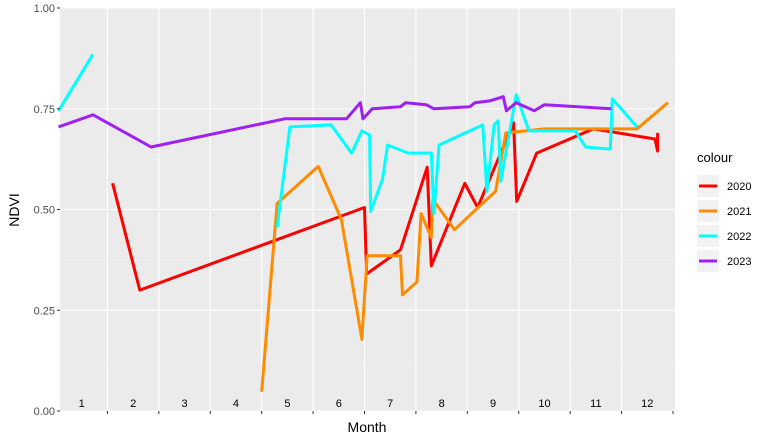 This screenshot has width=773, height=442. Describe the element at coordinates (595, 404) in the screenshot. I see `month-label: 11` at that location.